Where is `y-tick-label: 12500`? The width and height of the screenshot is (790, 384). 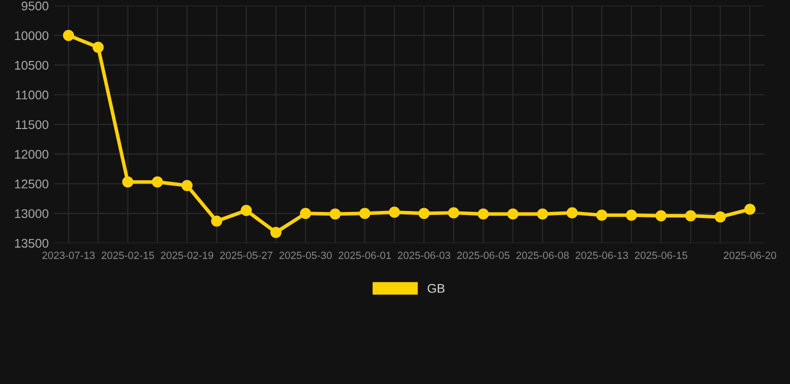
y-tick-label: 12500 is located at coordinates (31, 184).